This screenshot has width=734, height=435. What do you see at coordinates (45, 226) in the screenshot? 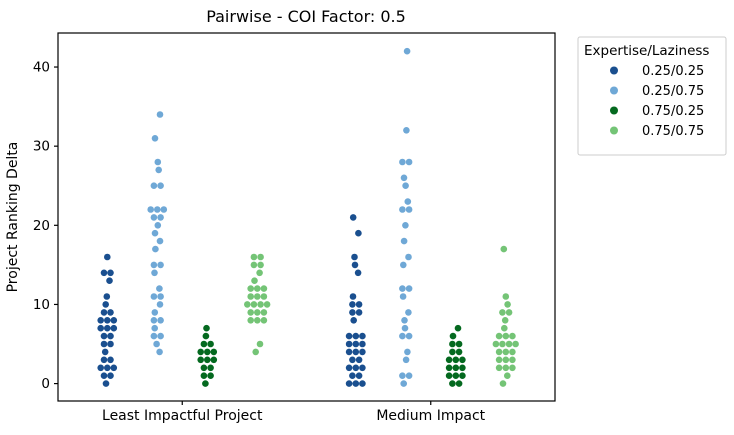
I see `y-axis-ticks: 0 10 20 30 40` at bounding box center [45, 226].